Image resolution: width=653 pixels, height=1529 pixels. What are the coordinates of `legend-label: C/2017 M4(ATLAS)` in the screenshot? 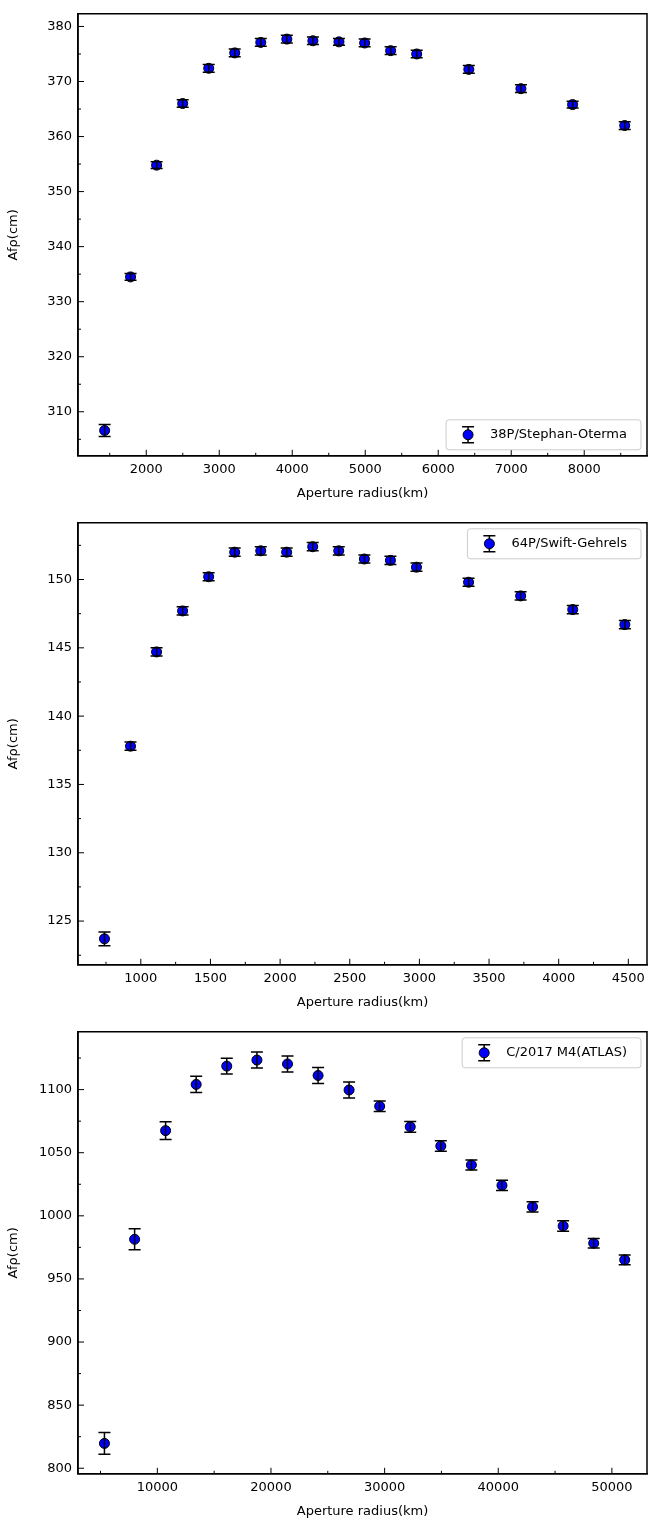 It's located at (567, 1052).